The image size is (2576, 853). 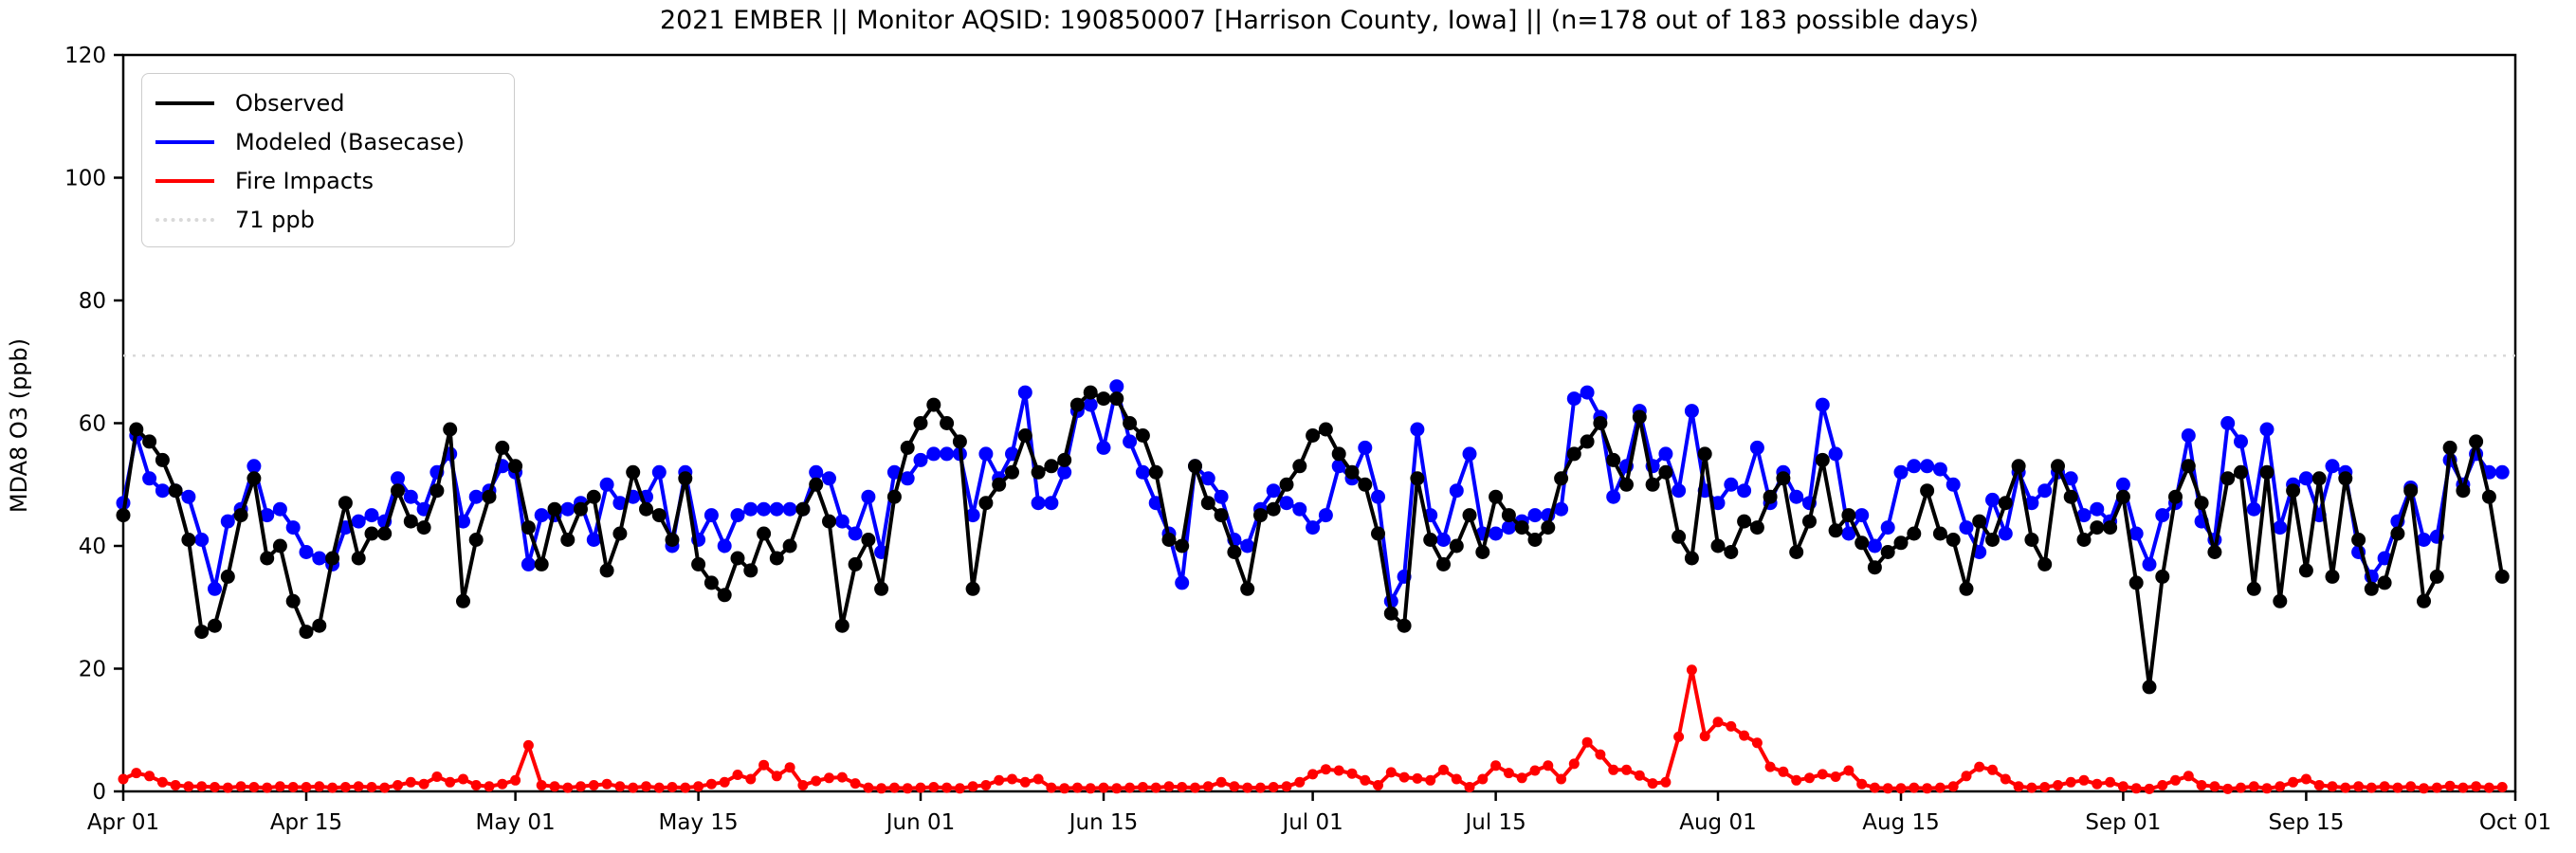 I want to click on x-tick-label: Sep 01, so click(x=2123, y=822).